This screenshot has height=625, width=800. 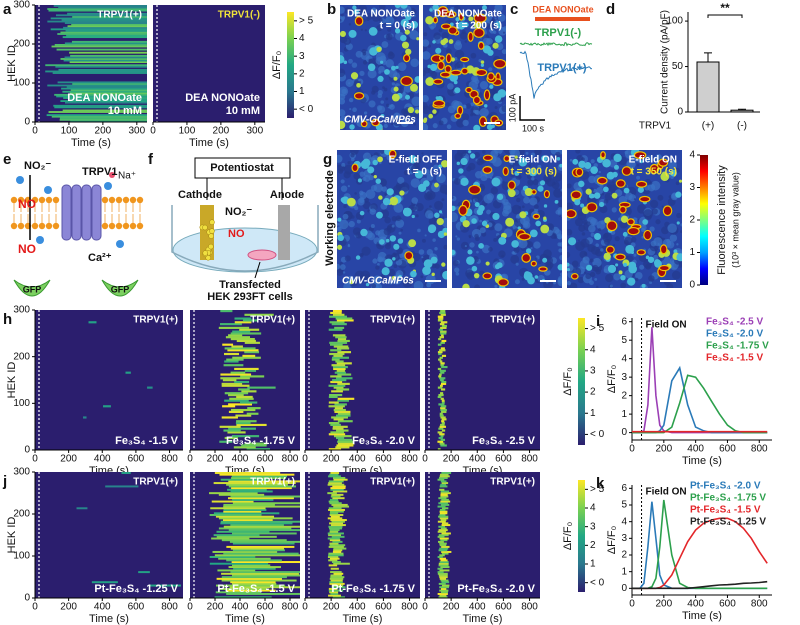 I want to click on y-axis-label: Current density (pA/pF), so click(x=665, y=62).